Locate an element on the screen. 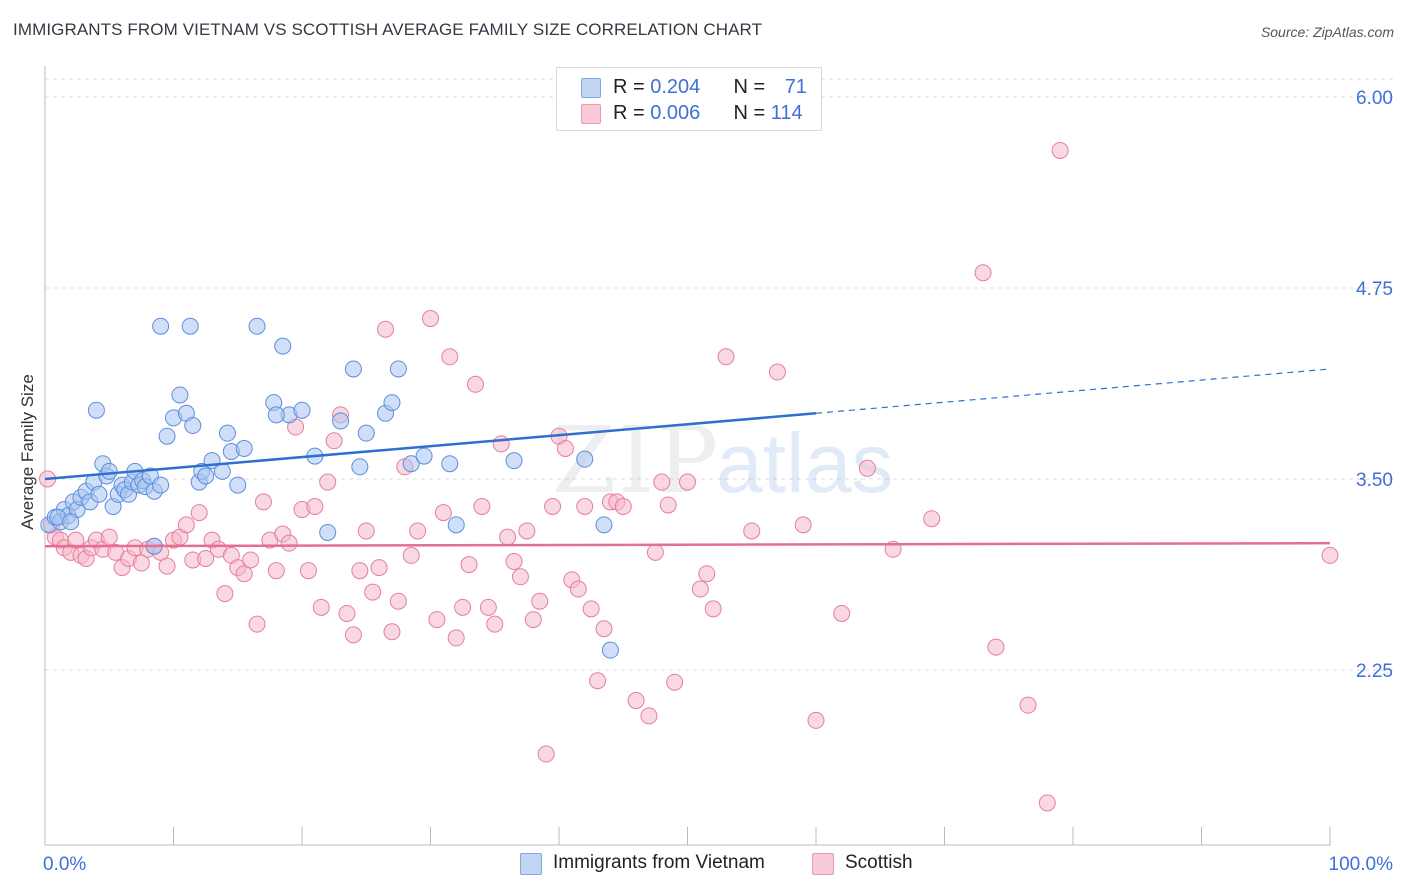 This screenshot has width=1406, height=892. bottom-legend-swatch-pink is located at coordinates (823, 864).